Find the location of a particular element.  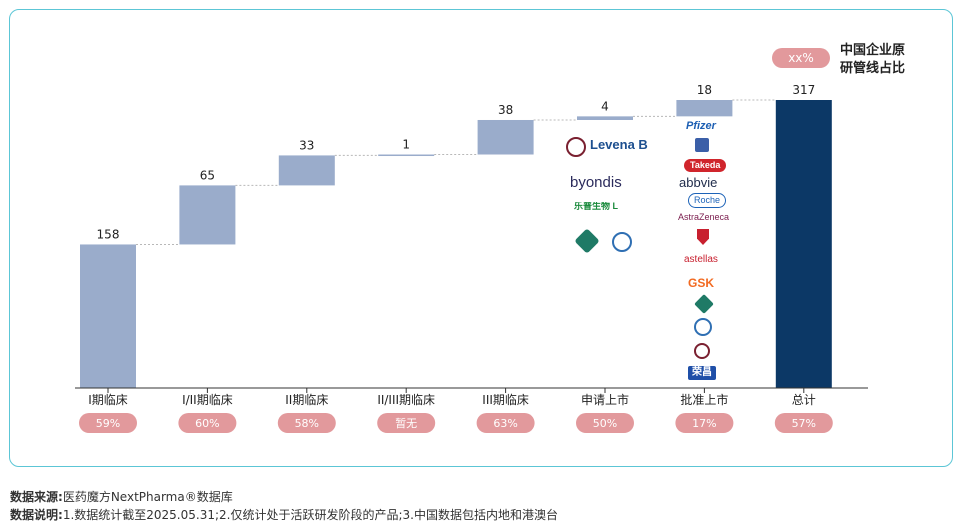

logo-lepu-biotech: 乐普生物 LEPU BIOTECH is located at coordinates (596, 206).